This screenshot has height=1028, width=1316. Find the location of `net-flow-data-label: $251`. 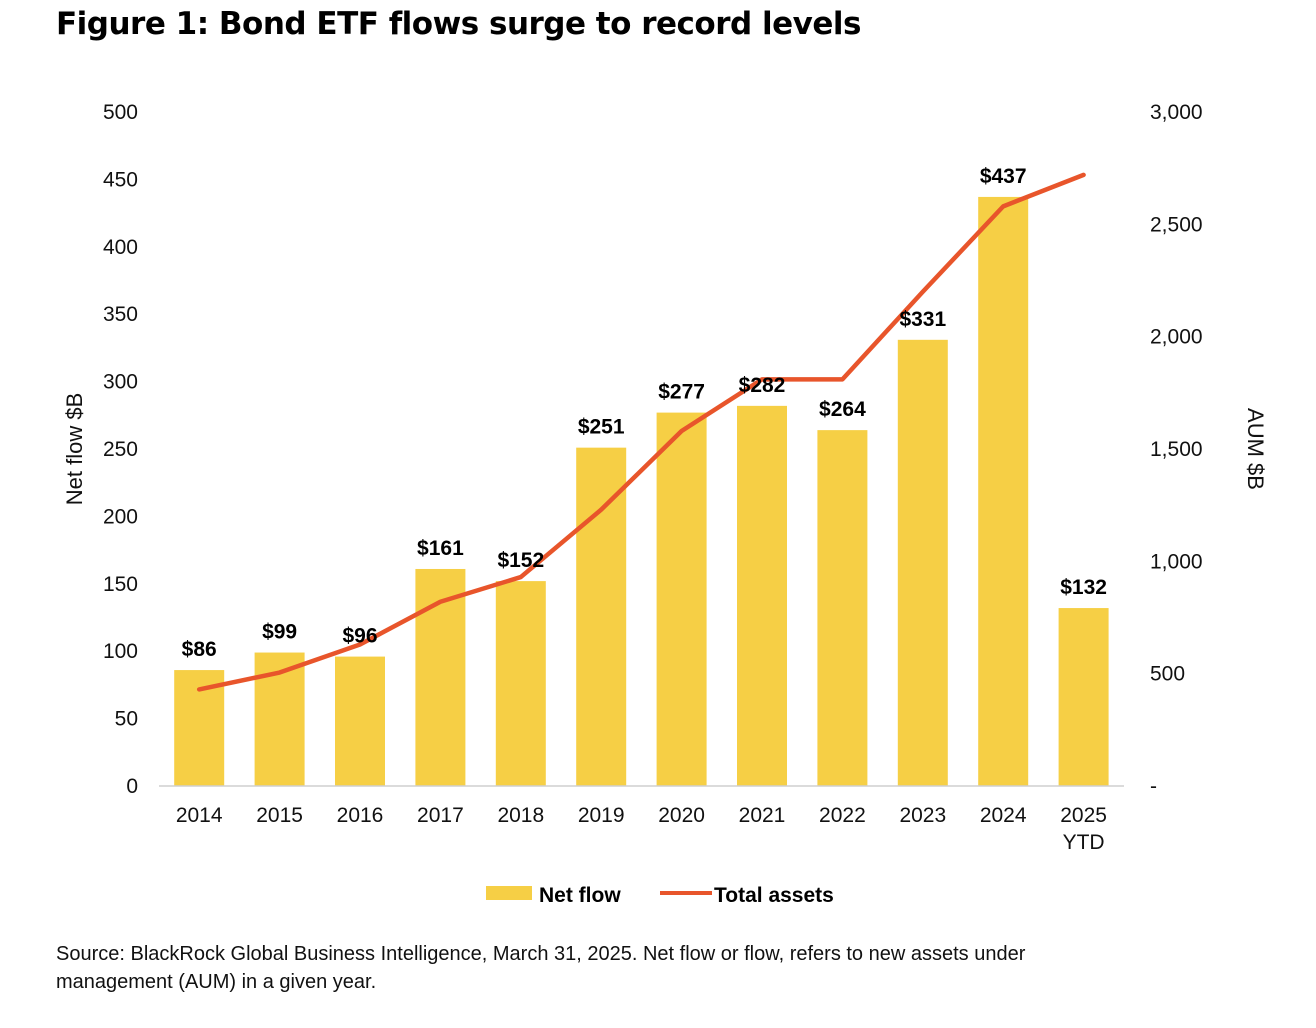

net-flow-data-label: $251 is located at coordinates (601, 427).